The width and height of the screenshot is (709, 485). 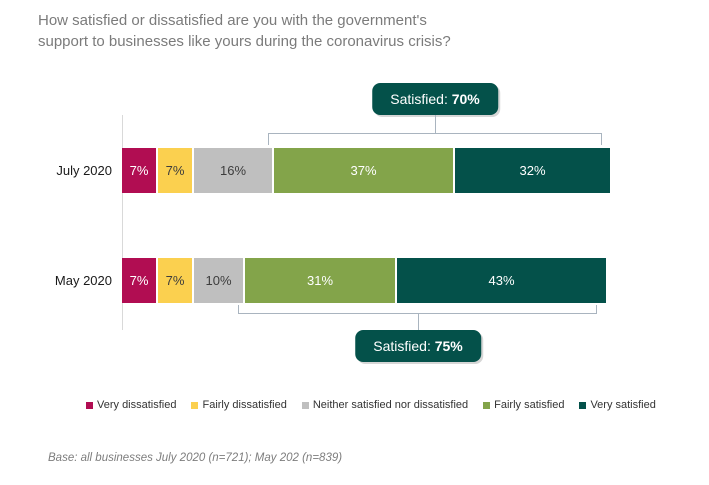 I want to click on category-label: May 2020, so click(x=83, y=280).